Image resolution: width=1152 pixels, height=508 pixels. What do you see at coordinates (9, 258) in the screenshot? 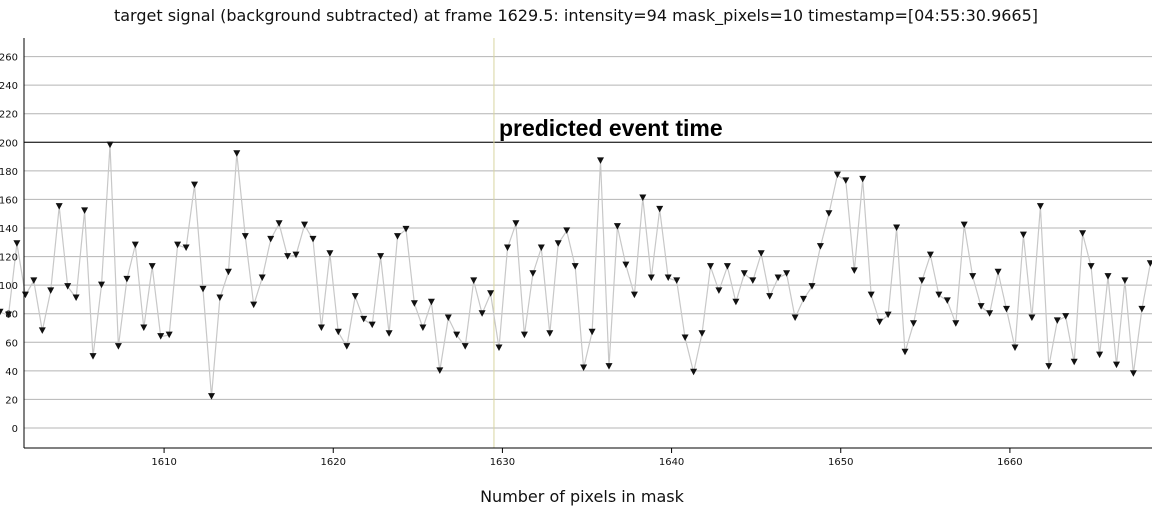
I see `y-tick-label: 120` at bounding box center [9, 258].